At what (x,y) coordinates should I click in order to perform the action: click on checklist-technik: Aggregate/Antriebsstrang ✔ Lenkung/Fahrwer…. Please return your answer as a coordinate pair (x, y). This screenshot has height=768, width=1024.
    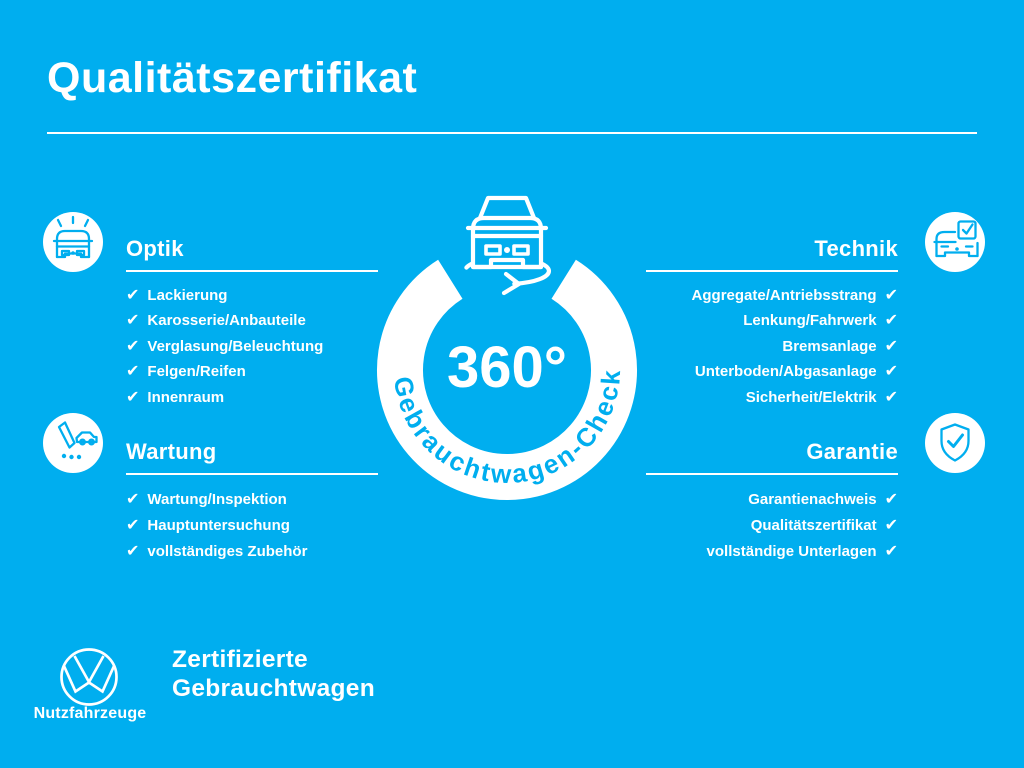
    Looking at the image, I should click on (772, 346).